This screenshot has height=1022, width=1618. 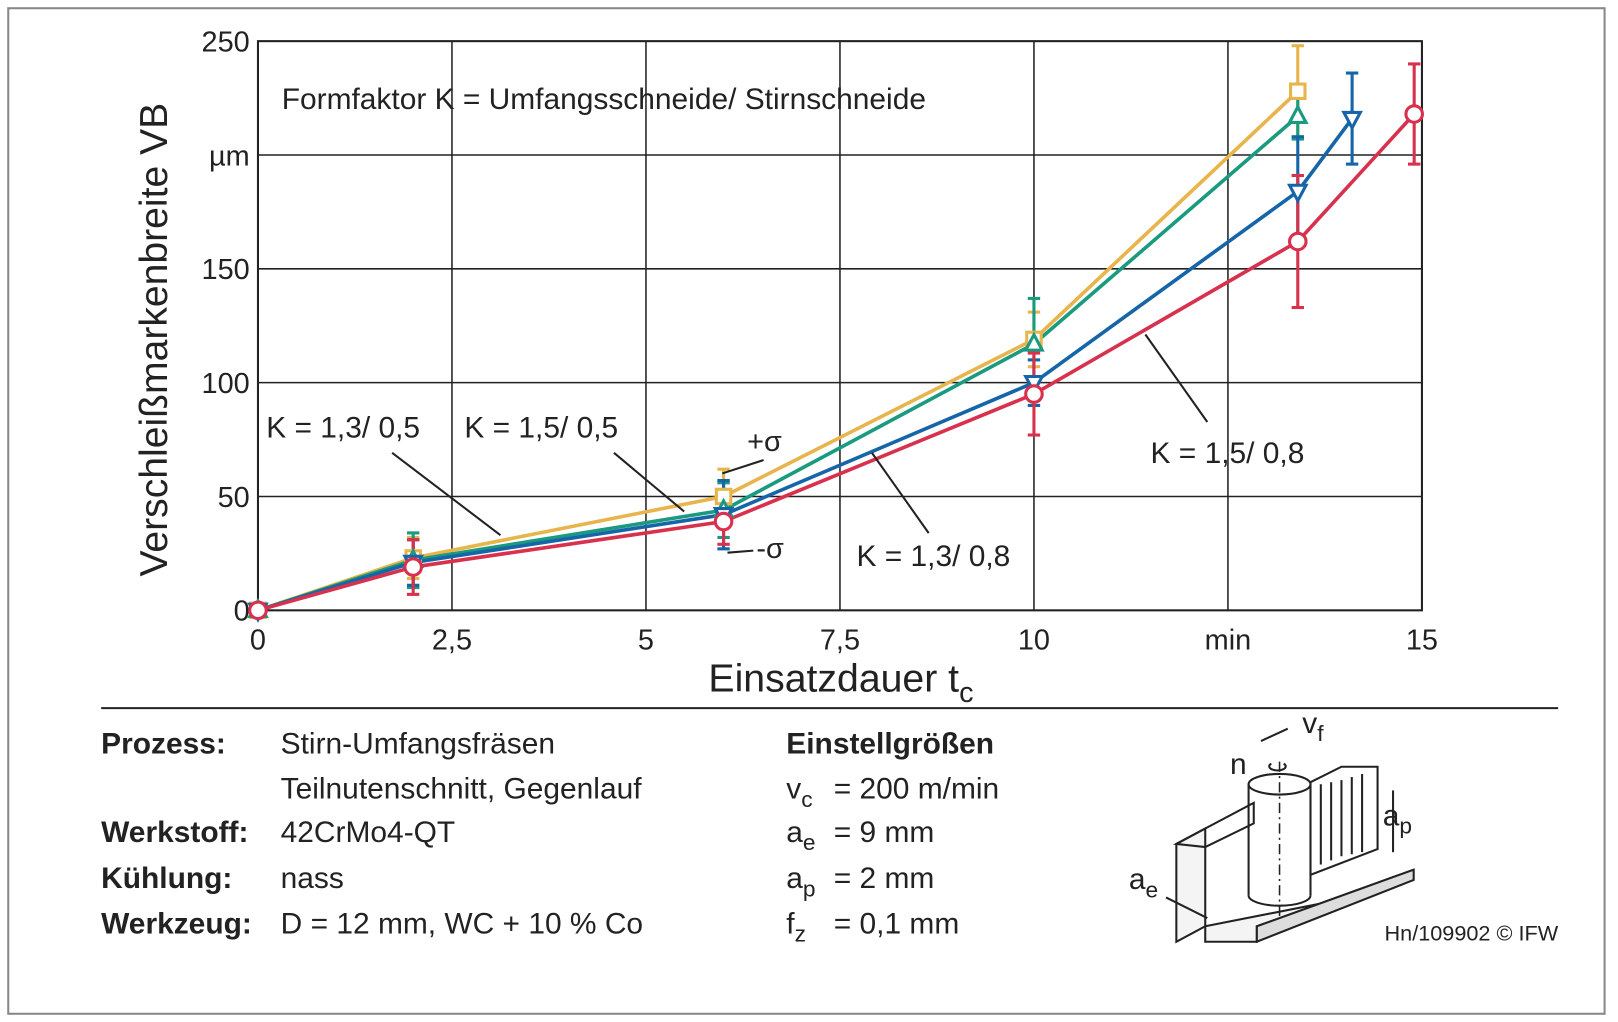 I want to click on info-label: Prozess:, so click(x=163, y=743).